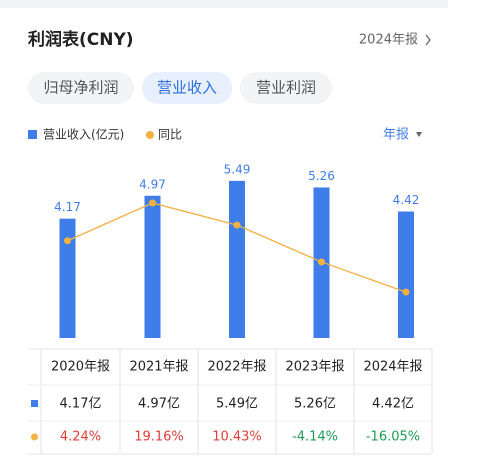  I want to click on legend-label: 营业收入(亿元), so click(83, 134).